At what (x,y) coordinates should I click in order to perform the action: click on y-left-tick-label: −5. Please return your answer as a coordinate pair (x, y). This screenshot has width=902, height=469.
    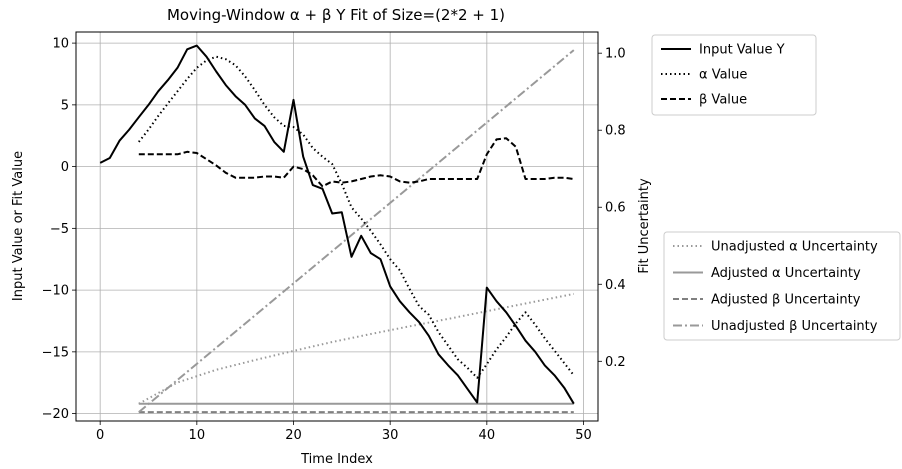
    Looking at the image, I should click on (59, 229).